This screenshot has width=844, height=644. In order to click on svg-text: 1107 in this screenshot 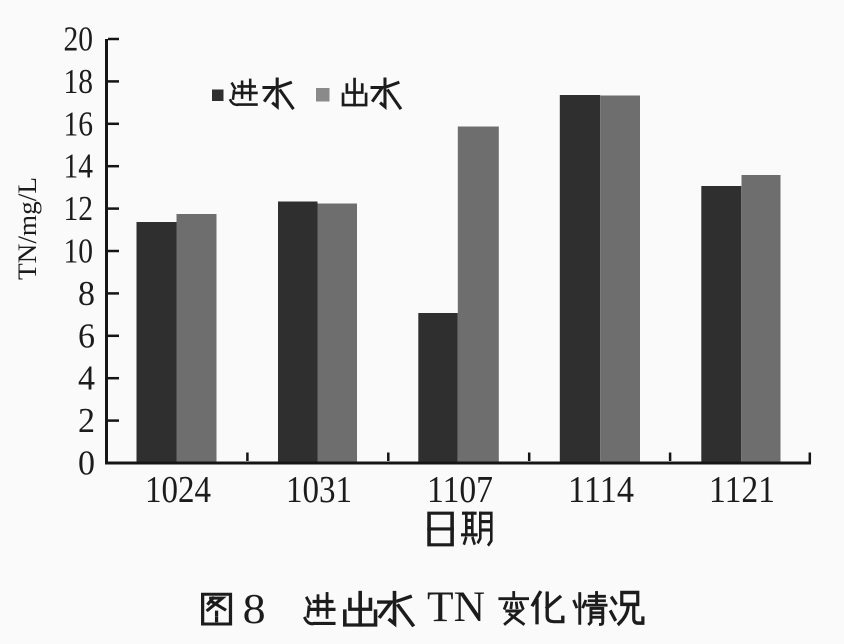, I will do `click(460, 490)`.